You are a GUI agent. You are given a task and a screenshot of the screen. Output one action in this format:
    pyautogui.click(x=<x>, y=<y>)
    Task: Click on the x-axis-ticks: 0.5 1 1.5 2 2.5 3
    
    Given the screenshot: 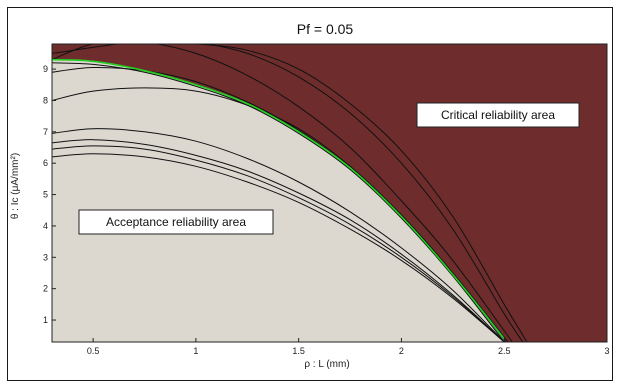 What is the action you would take?
    pyautogui.click(x=348, y=347)
    